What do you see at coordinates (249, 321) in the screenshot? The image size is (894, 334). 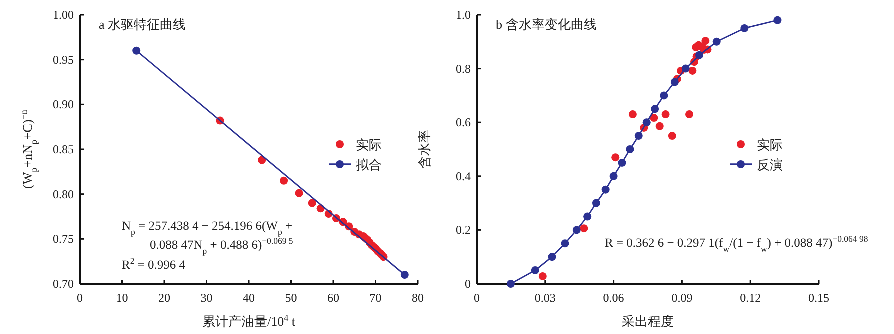 I see `x-axis-title: 累计产油量/10$^{4}$ t` at bounding box center [249, 321].